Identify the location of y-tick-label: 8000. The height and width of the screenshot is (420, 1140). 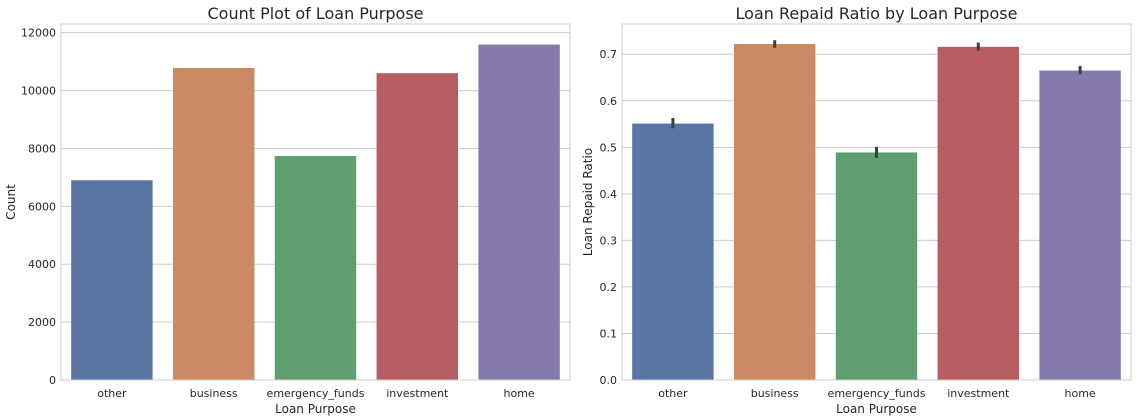
(42, 148).